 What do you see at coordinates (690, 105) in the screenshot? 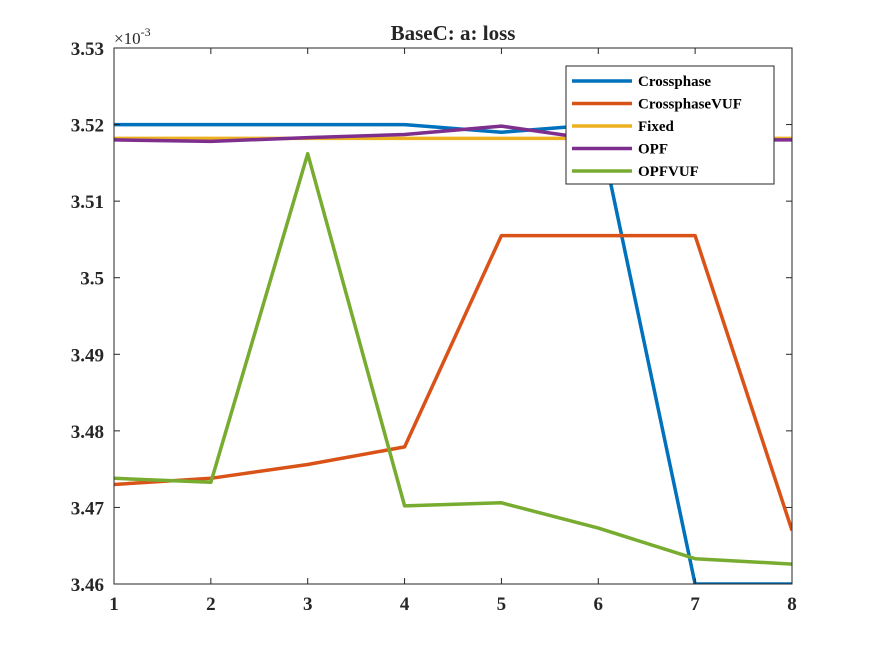
I see `legend-label-crossphasevuf: CrossphaseVUF` at bounding box center [690, 105].